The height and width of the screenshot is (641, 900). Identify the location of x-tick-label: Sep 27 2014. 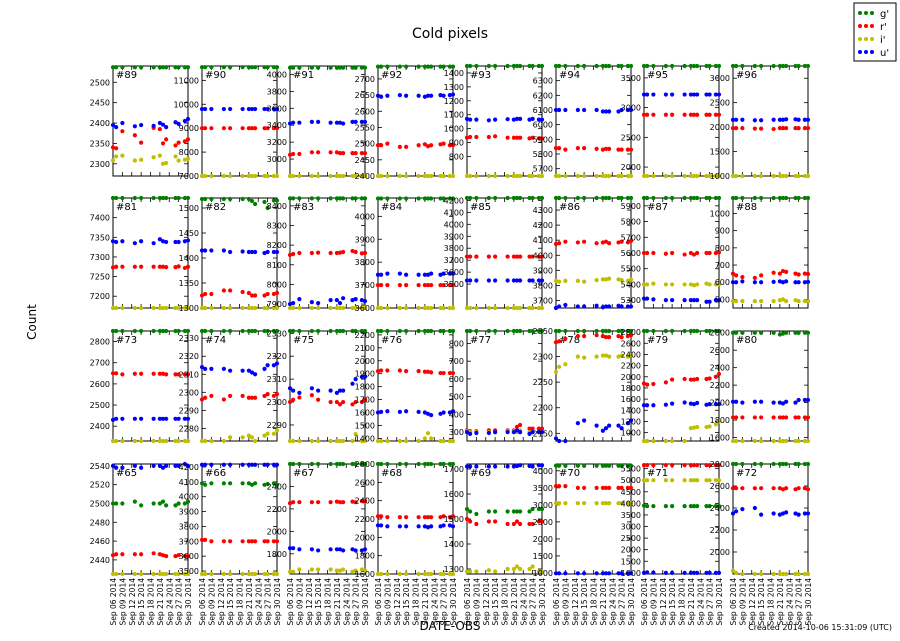
(799, 602).